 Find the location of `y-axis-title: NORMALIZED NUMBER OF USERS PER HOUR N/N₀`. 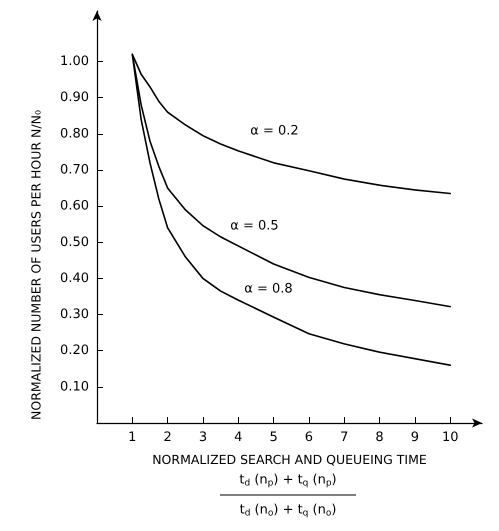

y-axis-title: NORMALIZED NUMBER OF USERS PER HOUR N/N₀ is located at coordinates (36, 265).